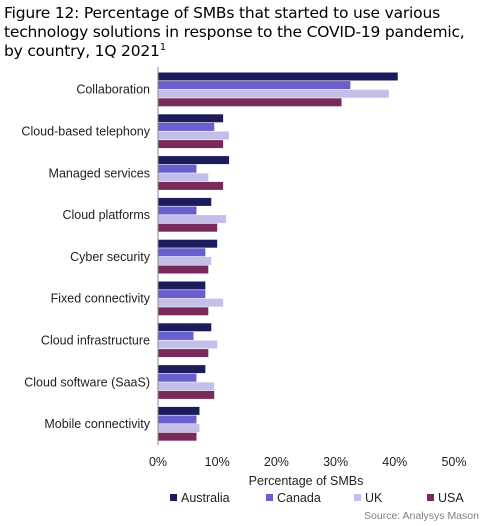 The width and height of the screenshot is (485, 526). What do you see at coordinates (113, 90) in the screenshot?
I see `category-label: Collaboration` at bounding box center [113, 90].